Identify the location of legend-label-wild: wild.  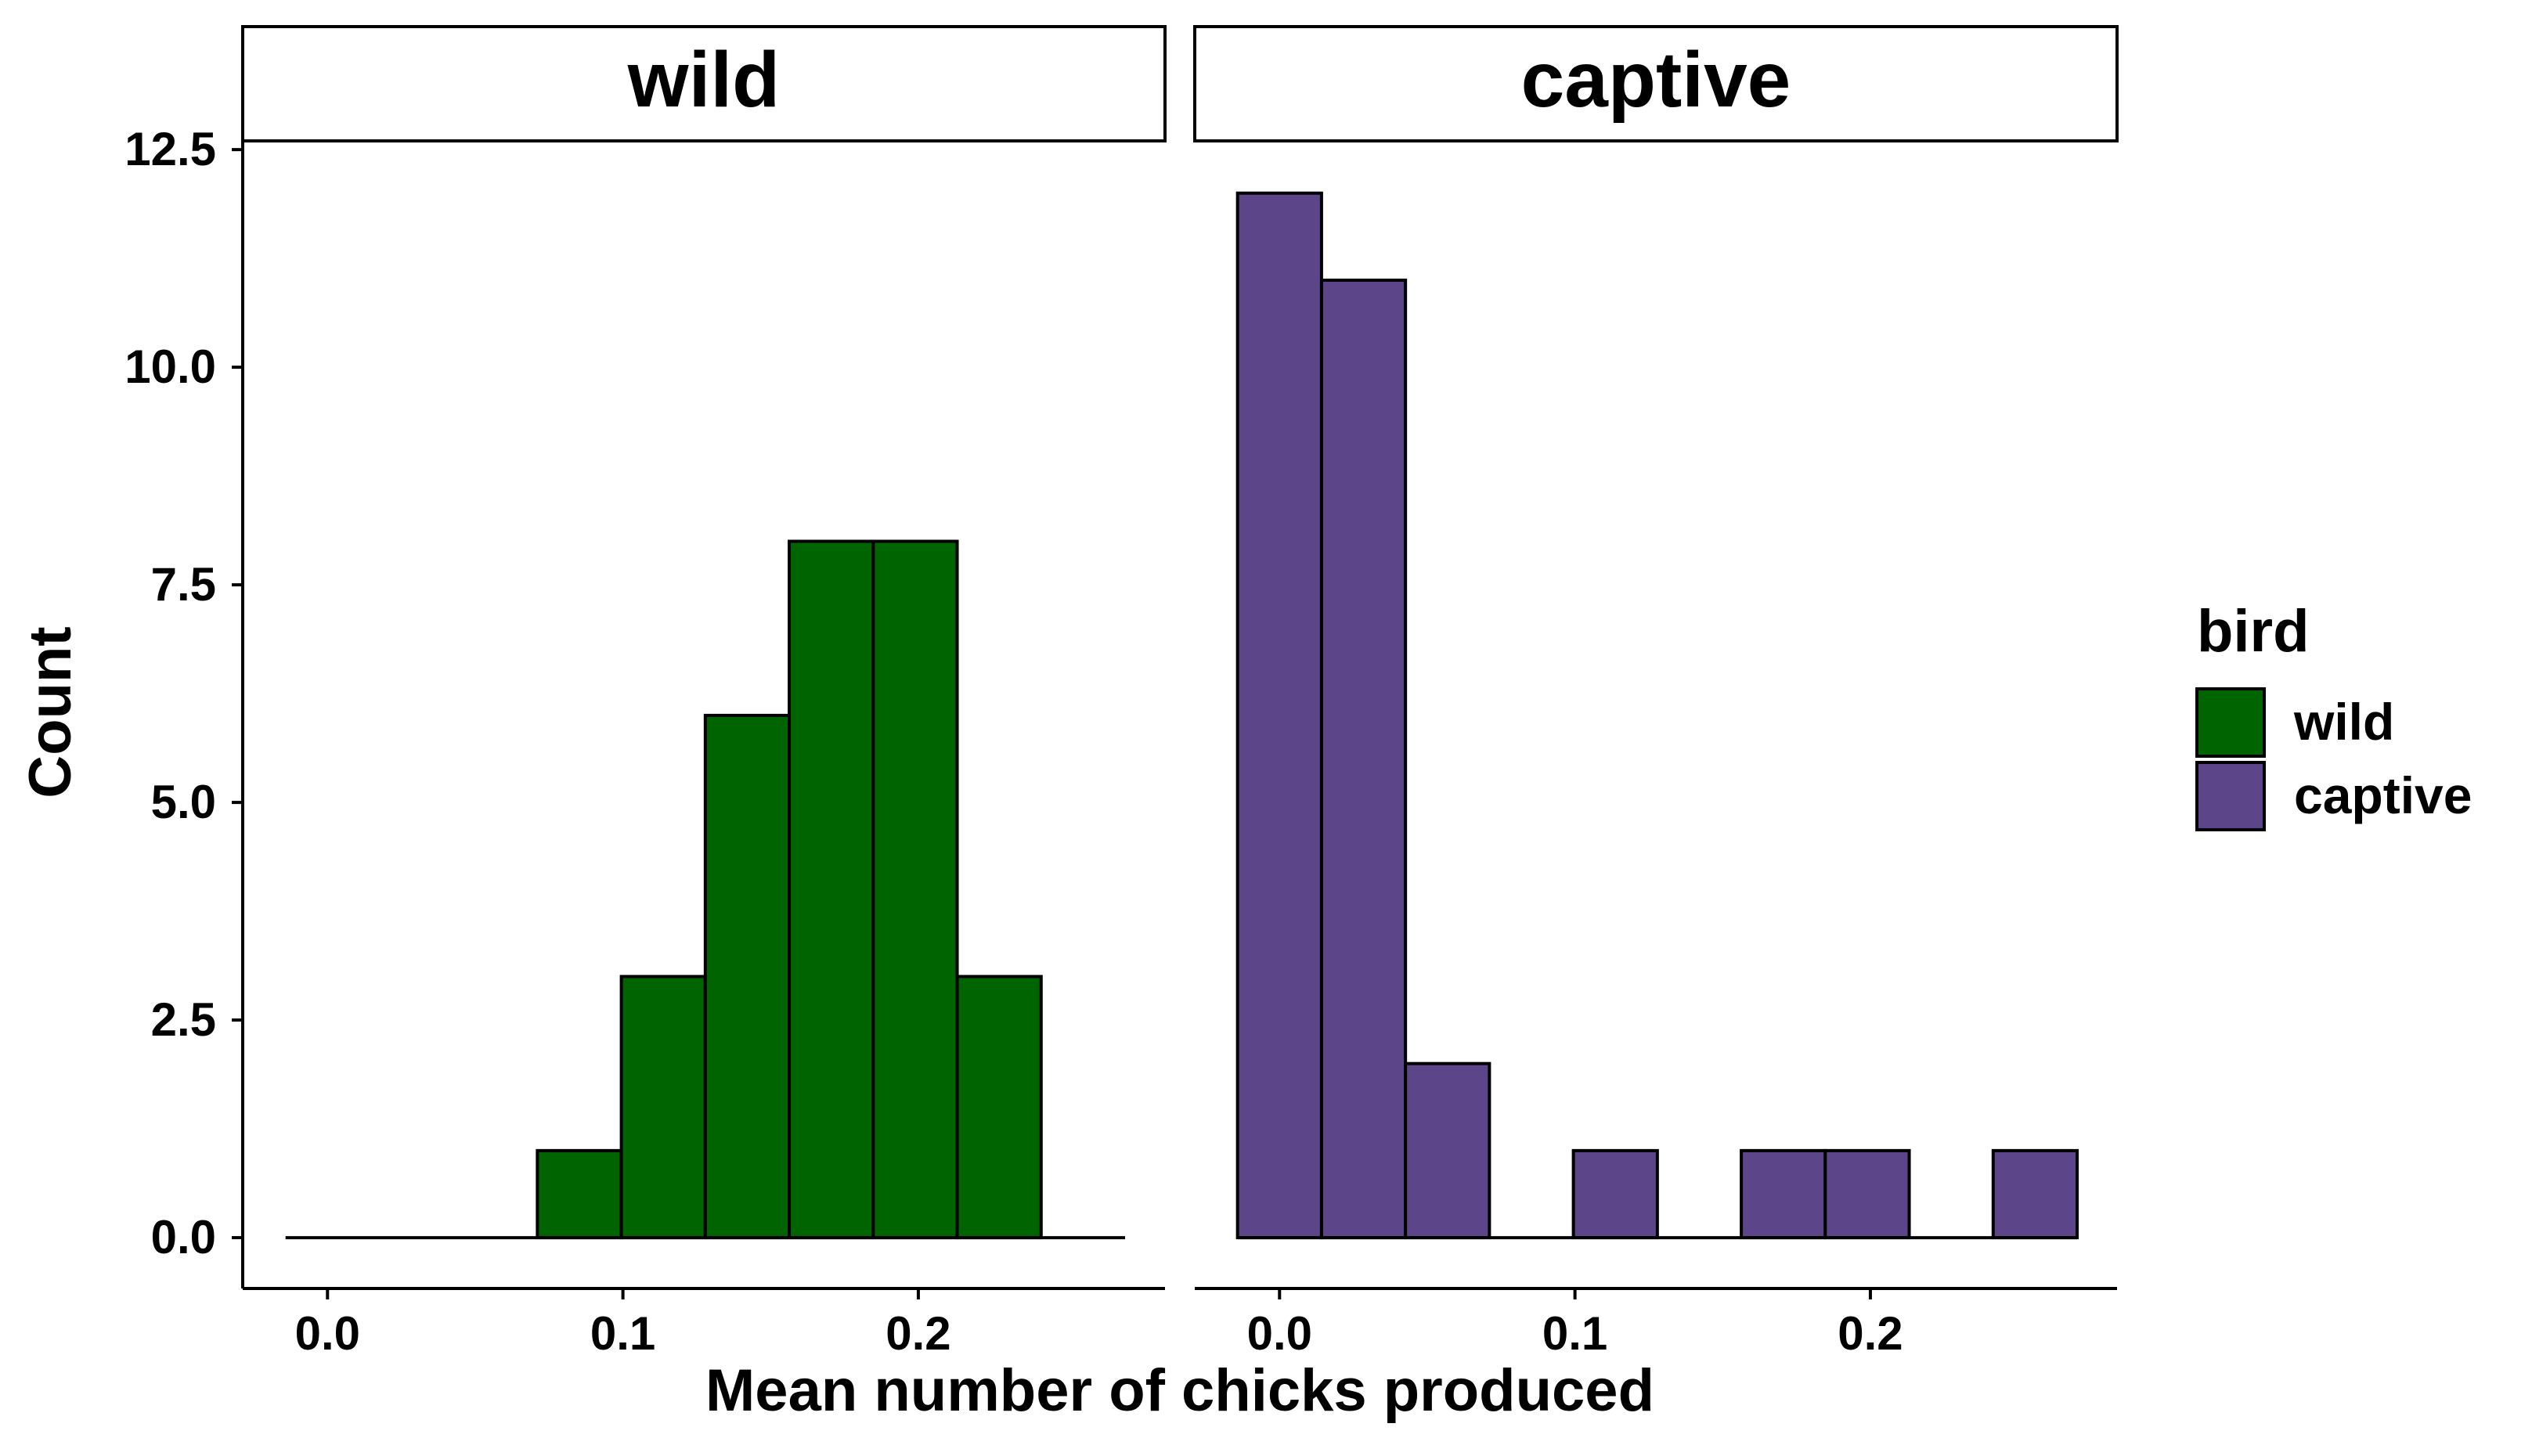
(2343, 722).